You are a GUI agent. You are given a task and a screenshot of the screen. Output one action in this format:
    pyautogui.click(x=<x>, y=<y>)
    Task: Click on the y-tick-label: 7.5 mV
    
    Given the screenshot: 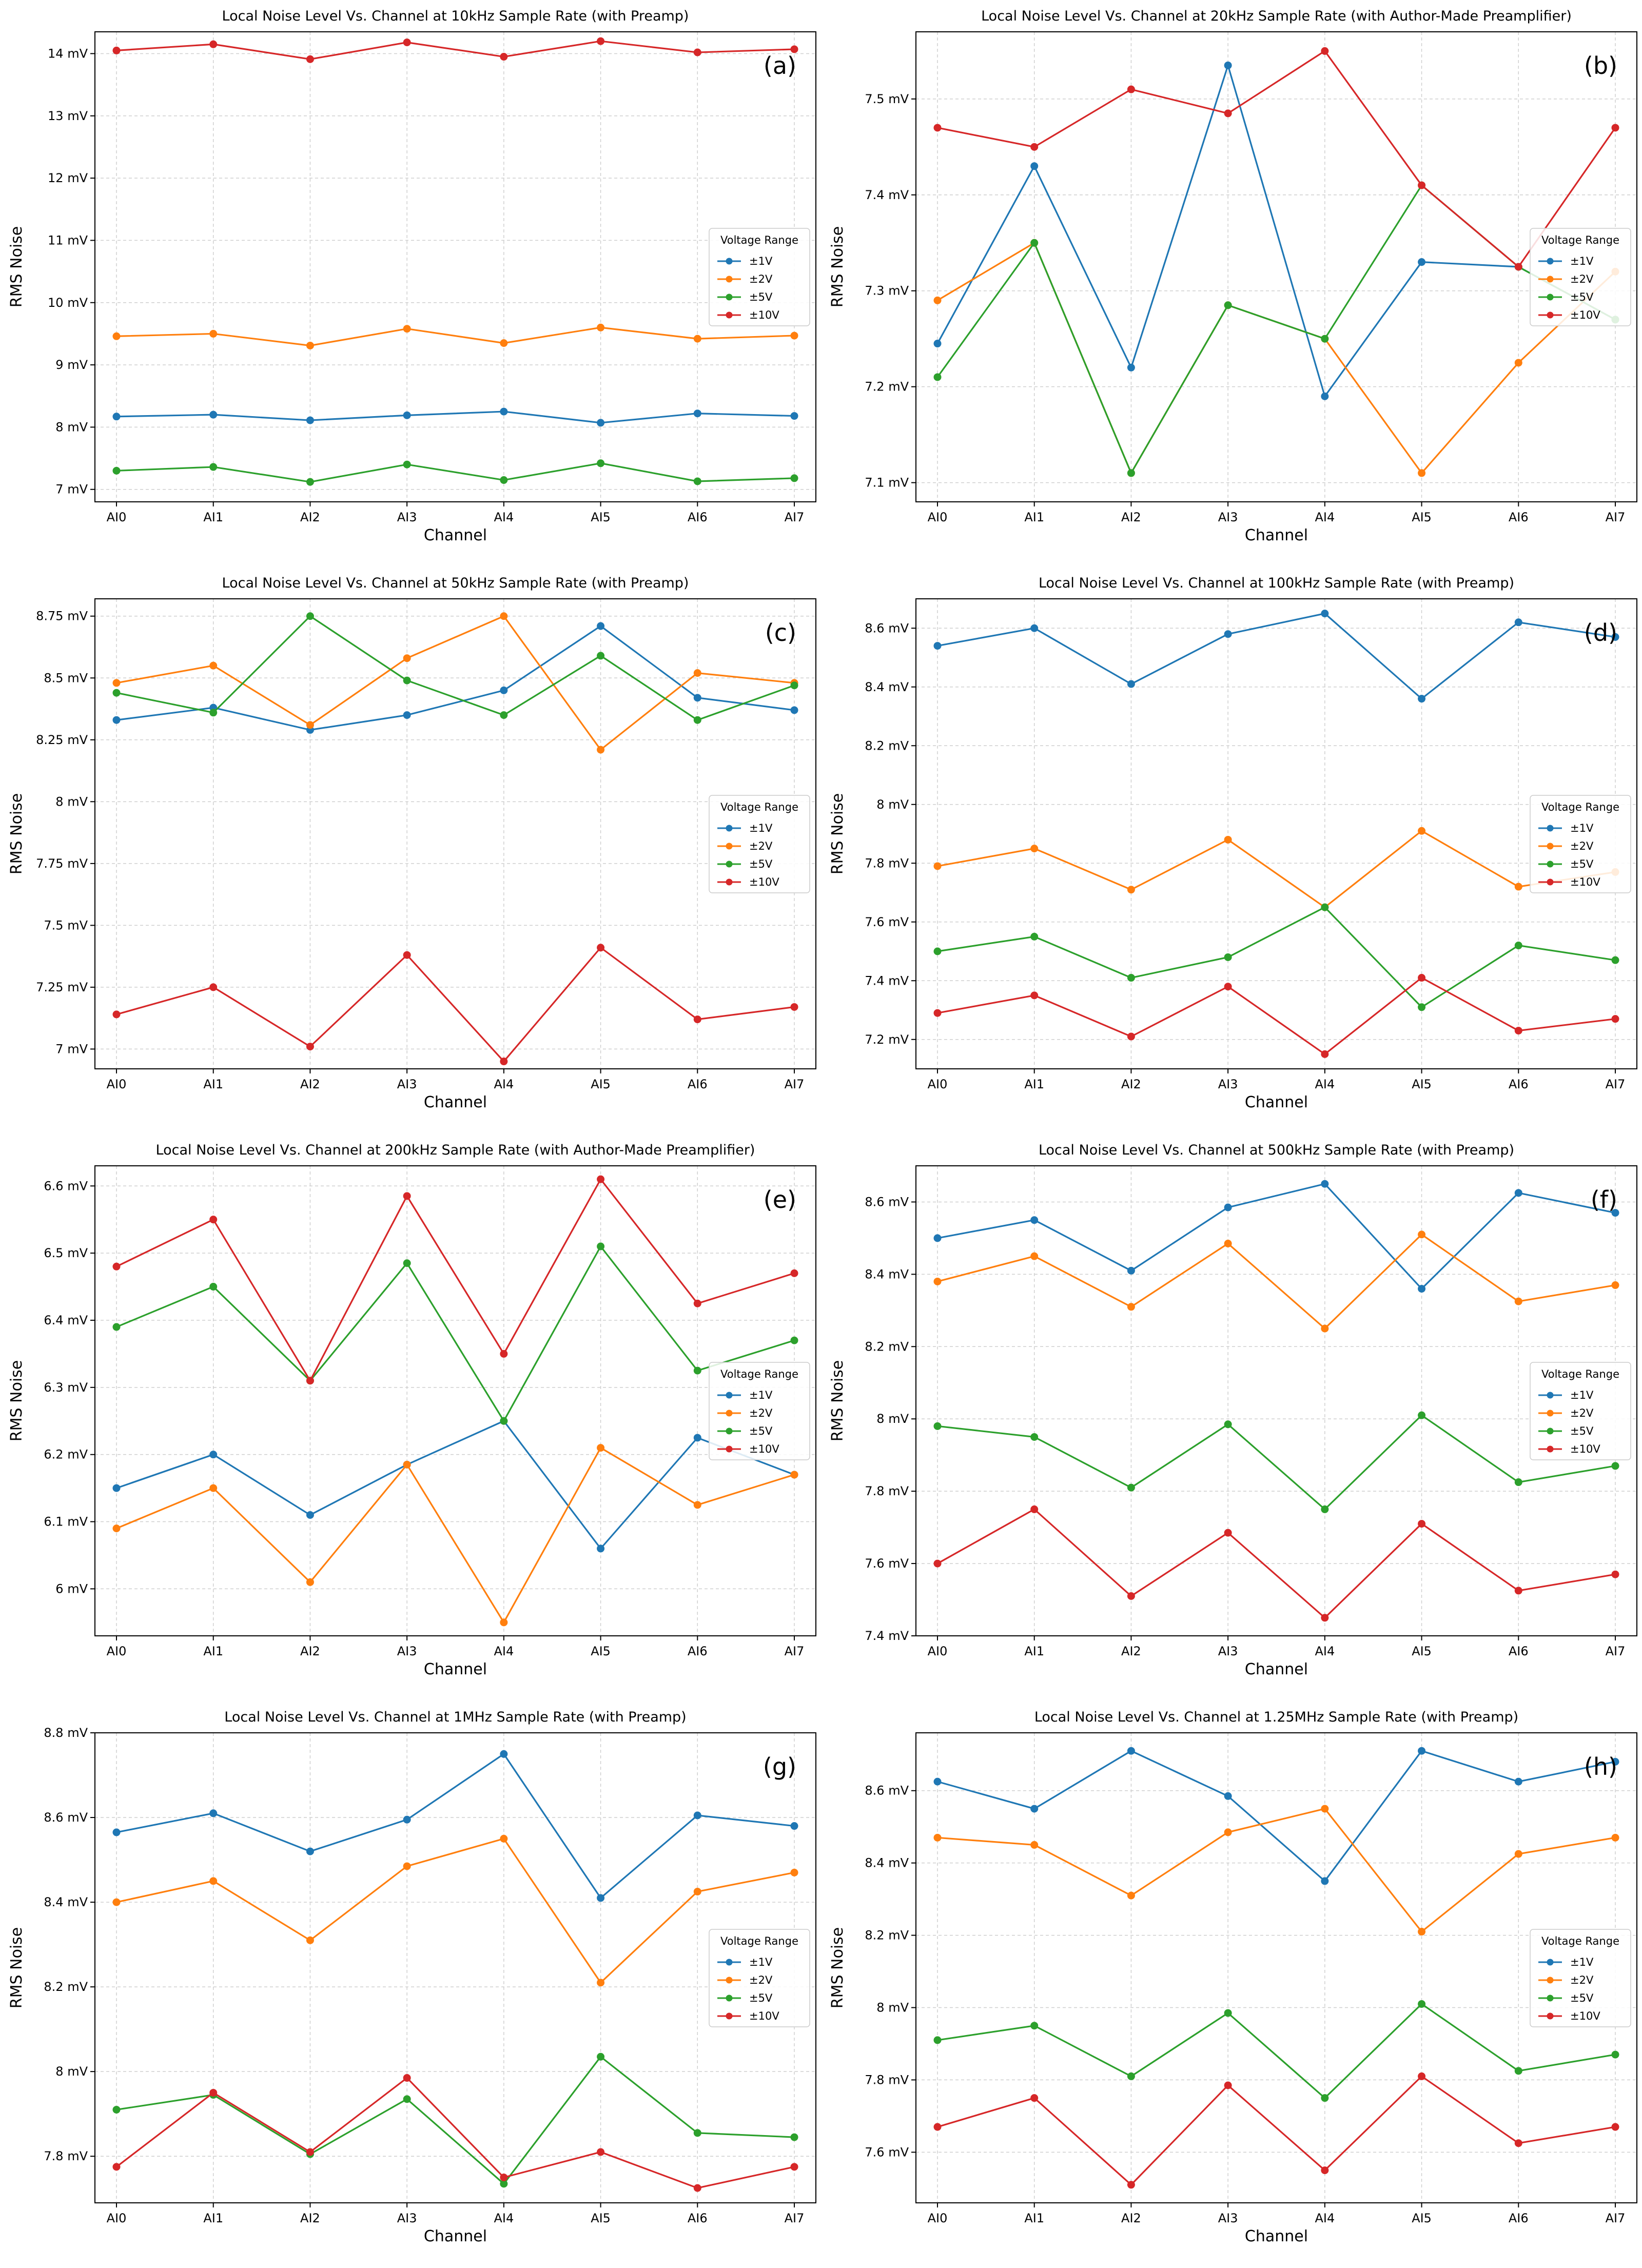 What is the action you would take?
    pyautogui.click(x=887, y=99)
    